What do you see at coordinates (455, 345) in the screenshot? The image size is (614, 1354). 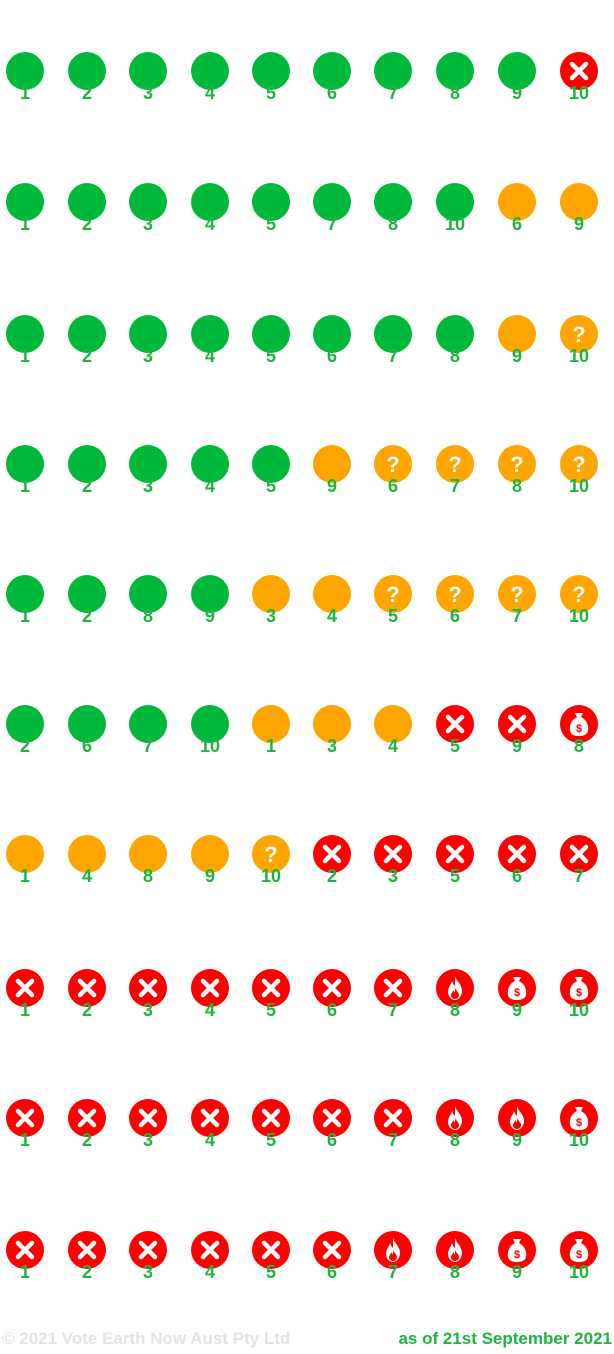 I see `scorecard-cell: 8` at bounding box center [455, 345].